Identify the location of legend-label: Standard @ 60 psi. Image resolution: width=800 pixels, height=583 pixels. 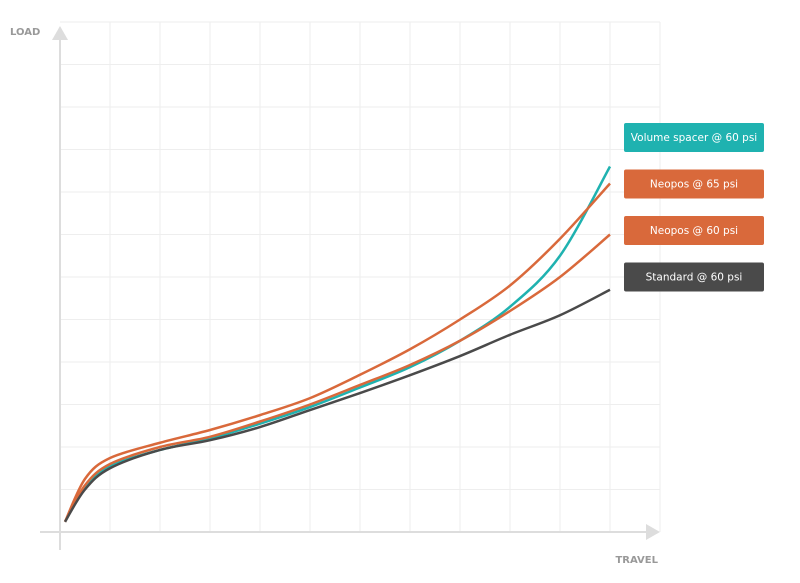
(694, 278).